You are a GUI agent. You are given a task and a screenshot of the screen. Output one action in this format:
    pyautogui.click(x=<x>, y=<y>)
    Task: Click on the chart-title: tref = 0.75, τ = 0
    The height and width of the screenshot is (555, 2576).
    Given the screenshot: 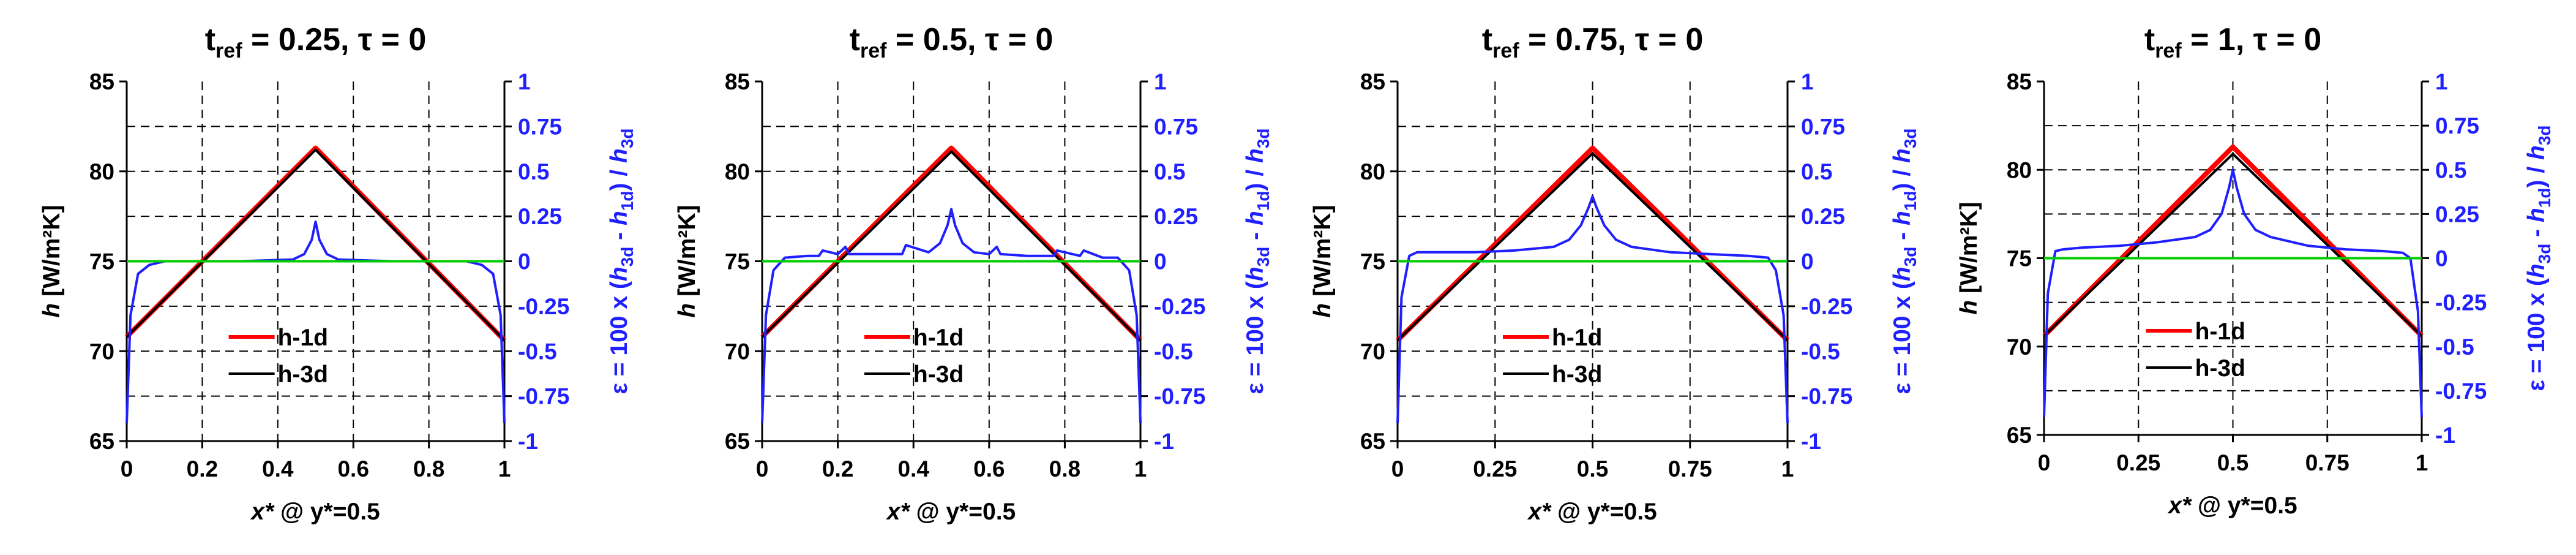 What is the action you would take?
    pyautogui.click(x=1593, y=42)
    